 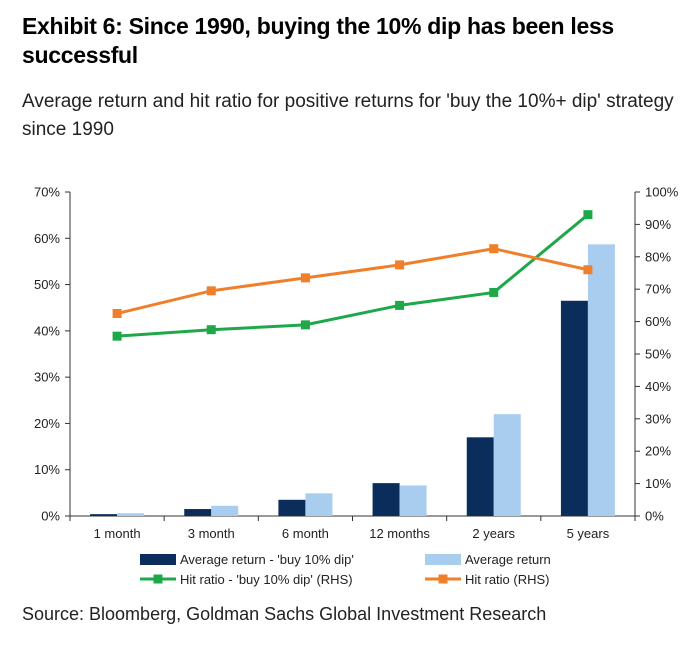 What do you see at coordinates (305, 533) in the screenshot?
I see `x-tick-label: 6 month` at bounding box center [305, 533].